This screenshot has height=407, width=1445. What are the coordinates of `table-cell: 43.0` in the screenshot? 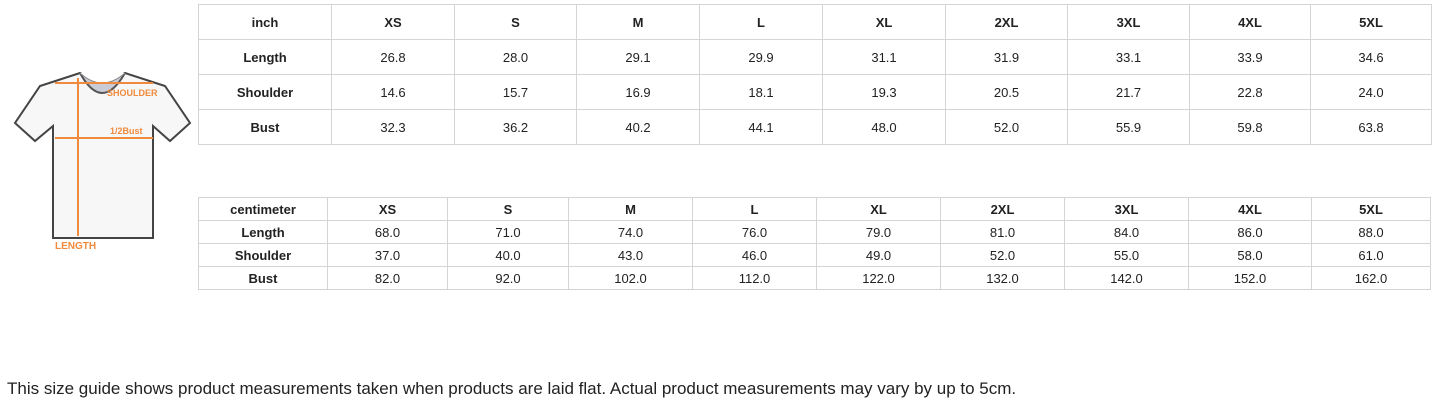 It's located at (630, 255).